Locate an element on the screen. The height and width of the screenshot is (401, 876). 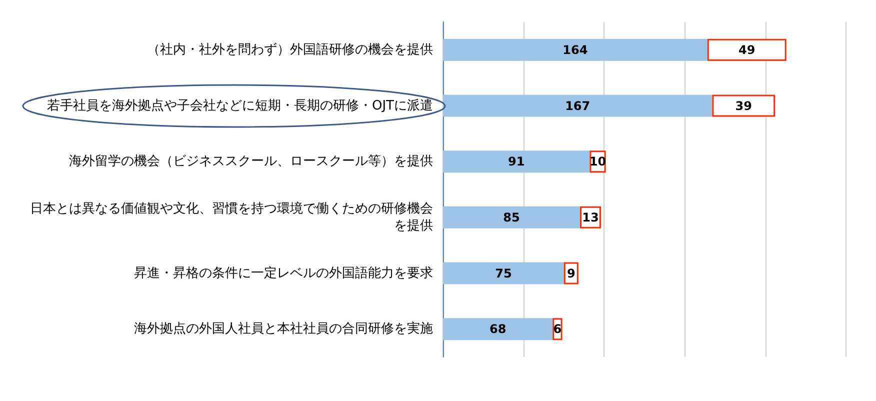
data-label: 91 is located at coordinates (516, 161).